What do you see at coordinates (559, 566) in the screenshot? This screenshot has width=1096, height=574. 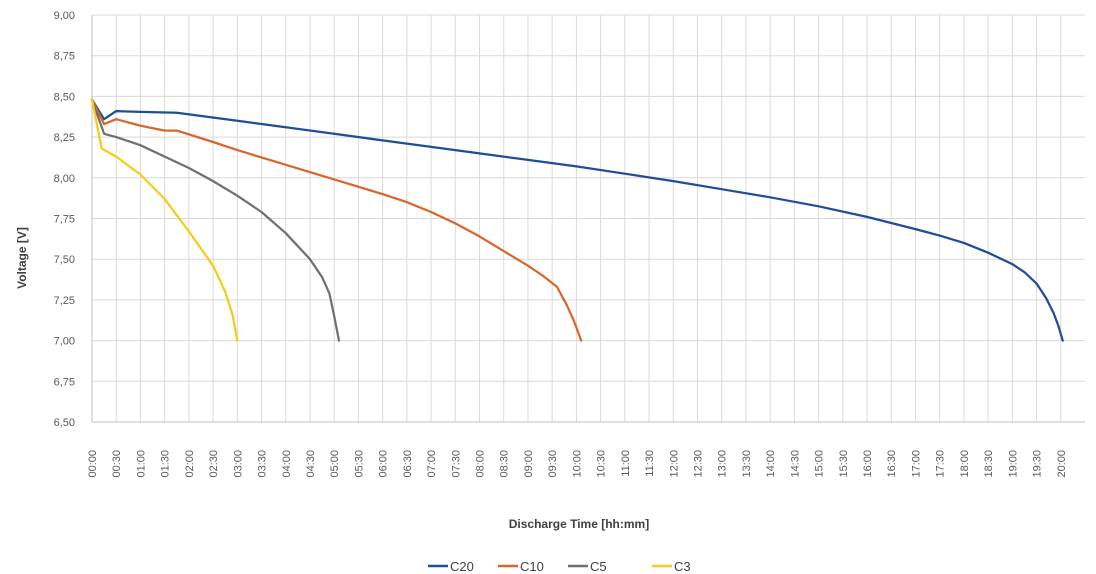 I see `legend: C20 C10 C5 C3` at bounding box center [559, 566].